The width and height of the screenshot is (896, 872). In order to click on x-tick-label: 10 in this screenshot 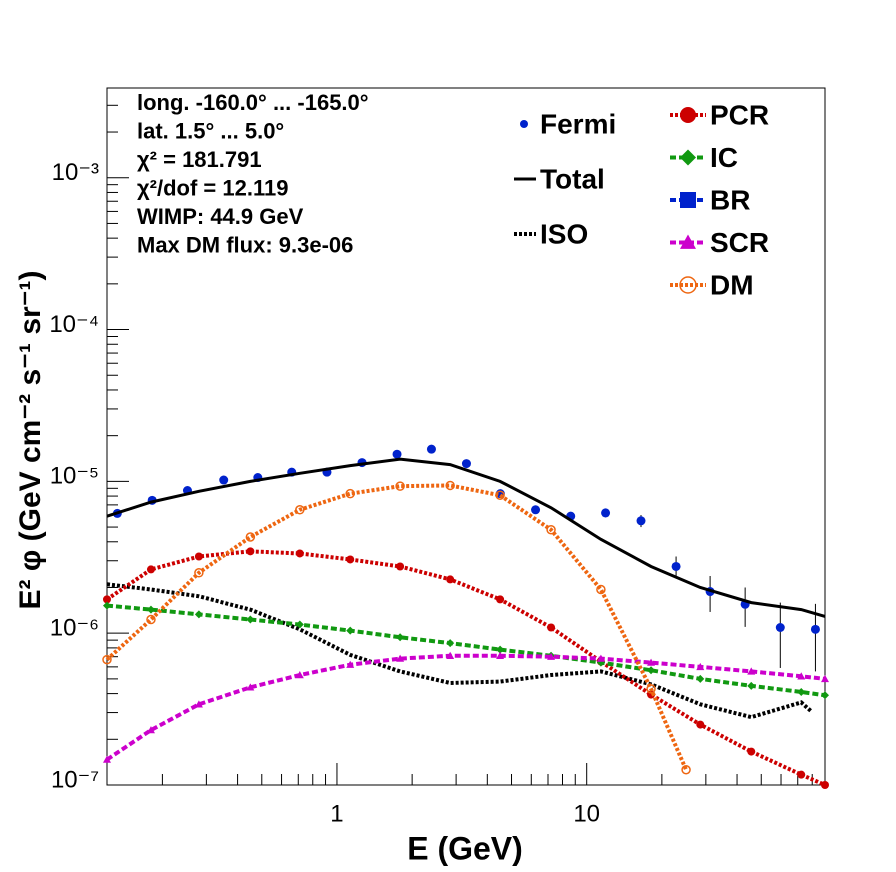, I will do `click(586, 813)`.